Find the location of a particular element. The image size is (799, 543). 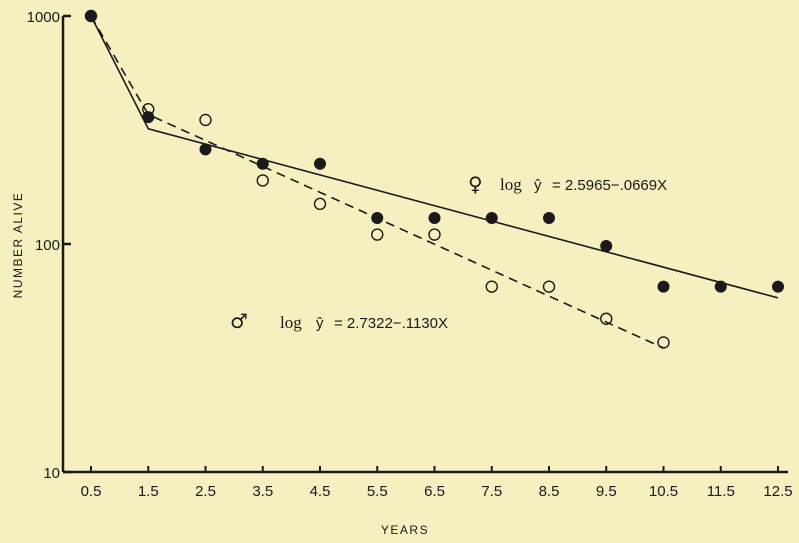

x-tick-label: 10.5 is located at coordinates (663, 491).